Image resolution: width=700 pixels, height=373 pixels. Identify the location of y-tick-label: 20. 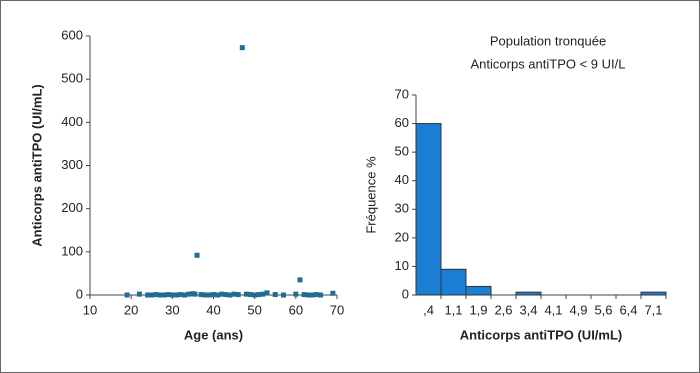
(402, 236).